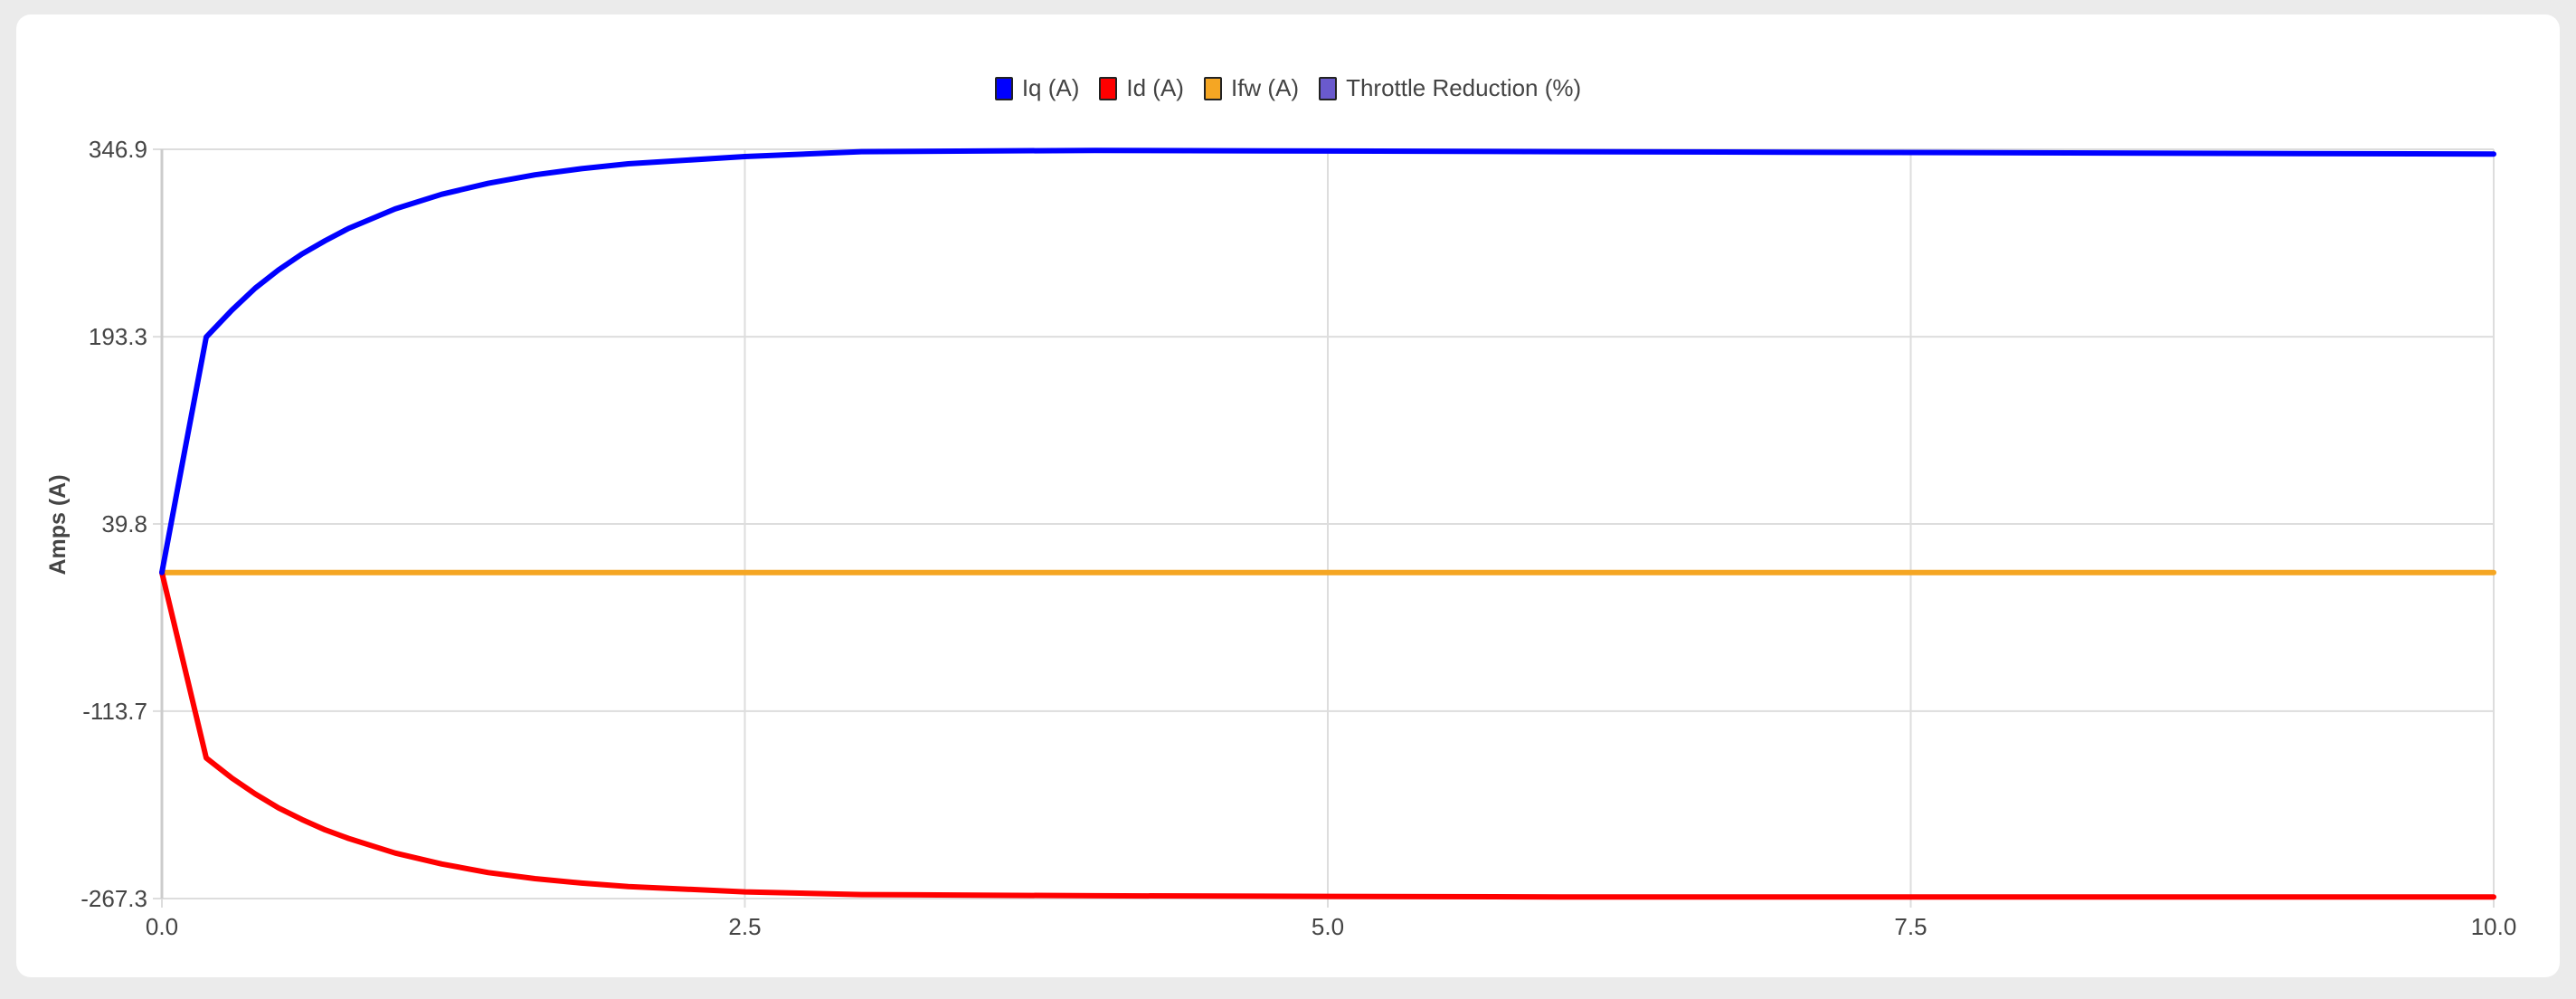 Image resolution: width=2576 pixels, height=999 pixels. Describe the element at coordinates (114, 898) in the screenshot. I see `y-tick-label: -267.3` at that location.